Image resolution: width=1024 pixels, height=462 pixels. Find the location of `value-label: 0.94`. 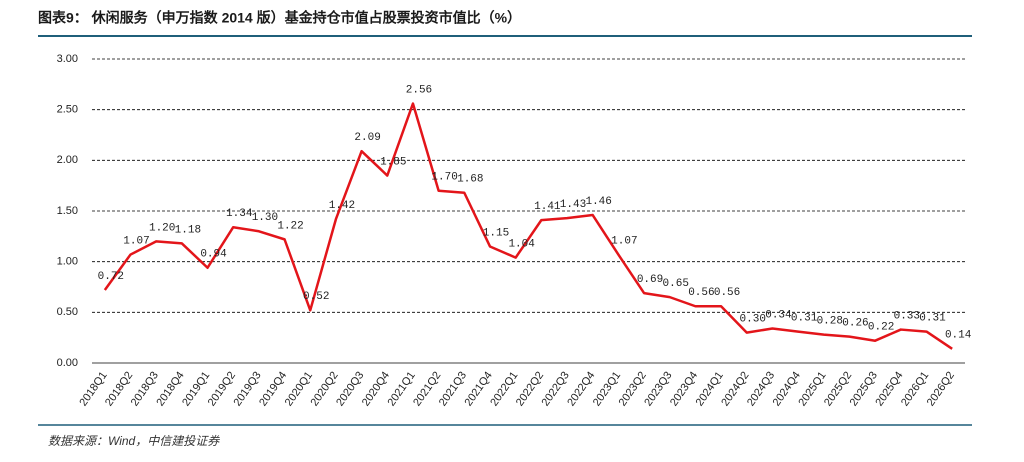

value-label: 0.94 is located at coordinates (213, 255).